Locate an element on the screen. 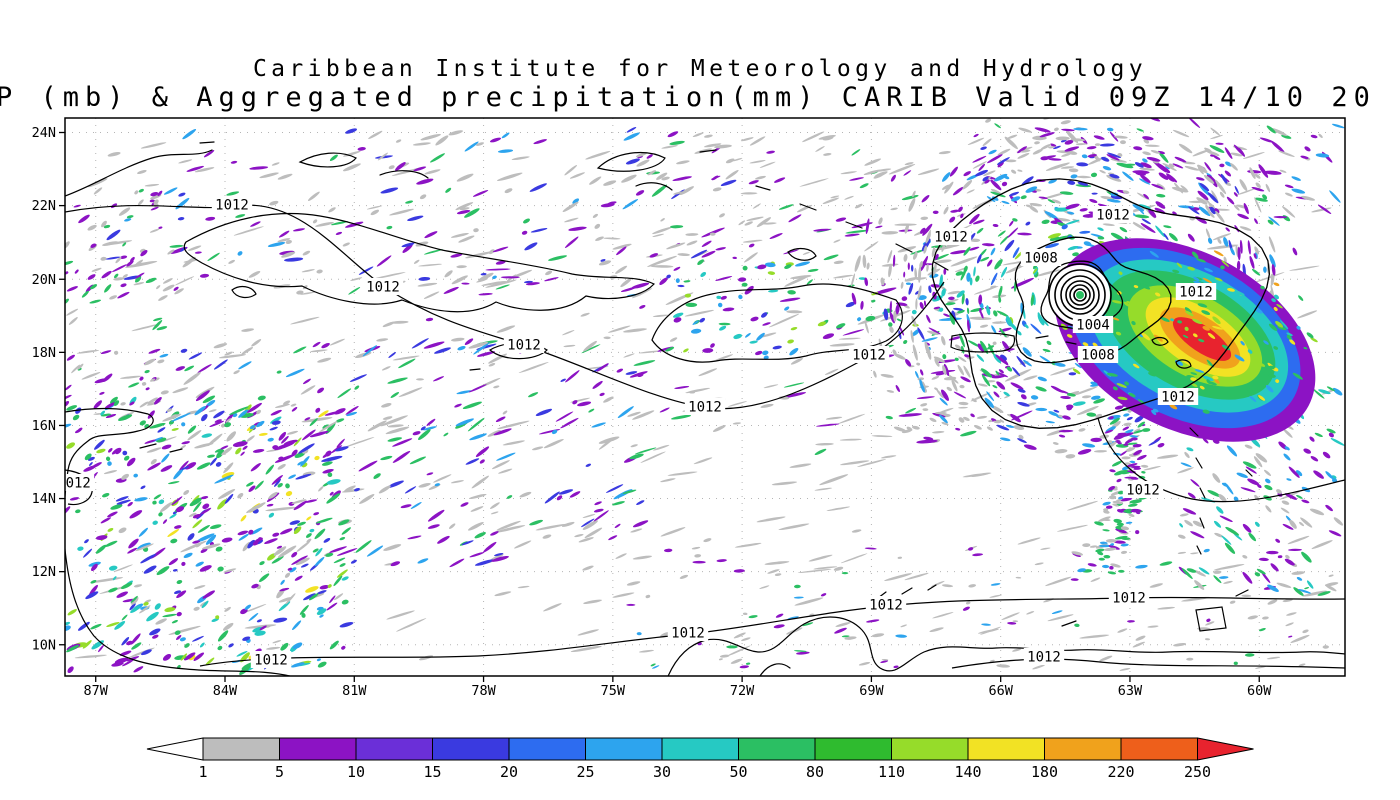 The height and width of the screenshot is (800, 1400). colorbar-tick-label: 10 is located at coordinates (356, 772).